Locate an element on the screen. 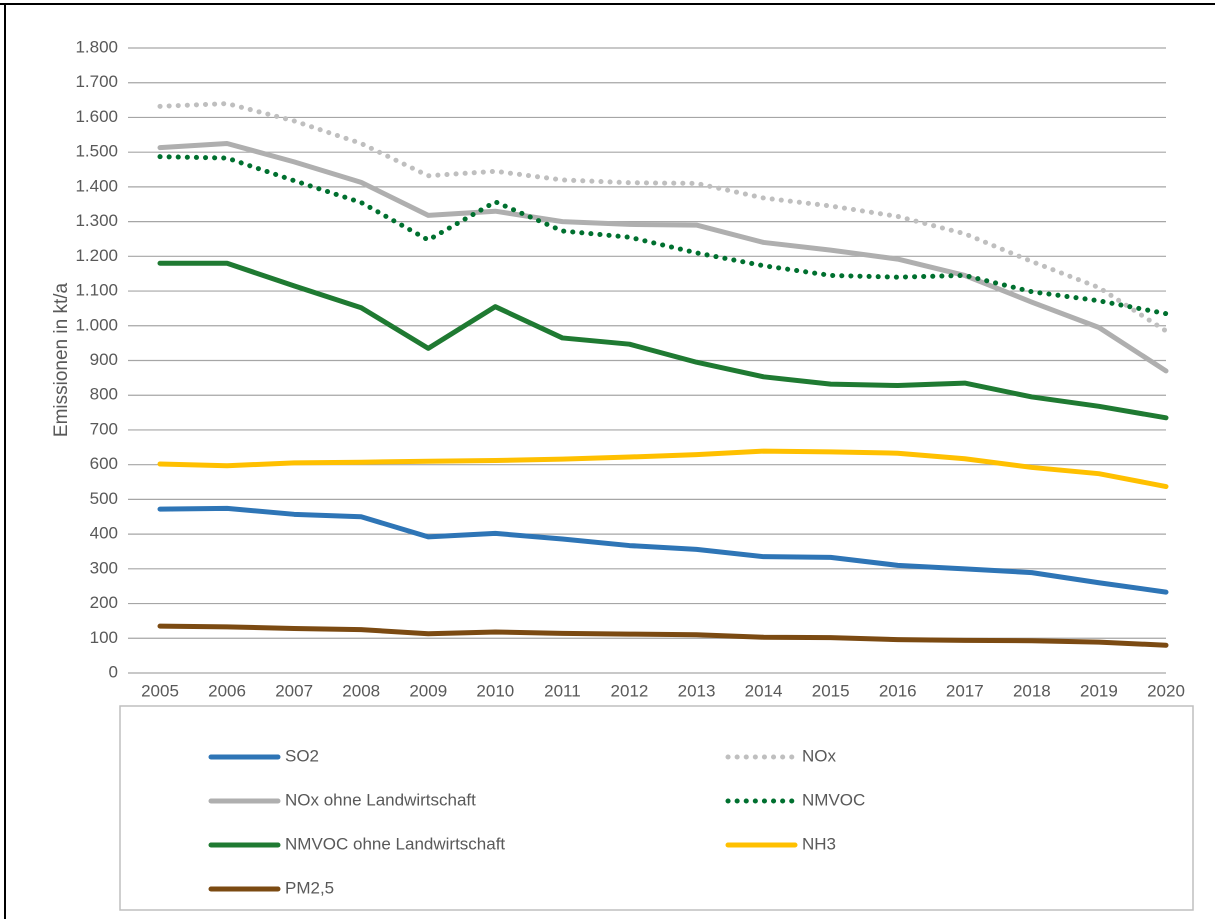 This screenshot has width=1215, height=919. y-tick-label: 700 is located at coordinates (104, 428).